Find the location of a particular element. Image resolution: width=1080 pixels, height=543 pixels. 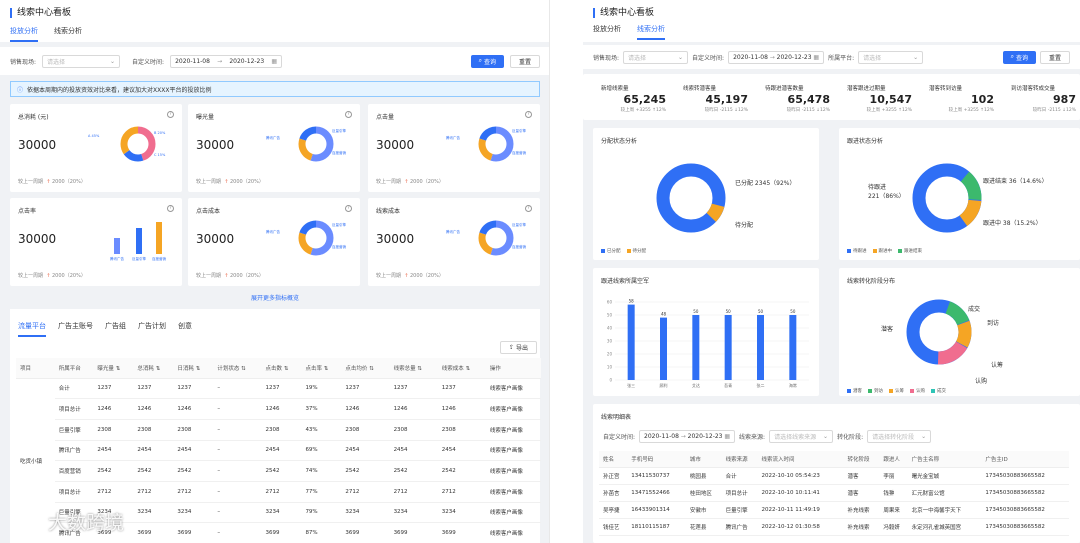

detail-source-select: 请选择线索来源 ⌄ is located at coordinates (801, 436).